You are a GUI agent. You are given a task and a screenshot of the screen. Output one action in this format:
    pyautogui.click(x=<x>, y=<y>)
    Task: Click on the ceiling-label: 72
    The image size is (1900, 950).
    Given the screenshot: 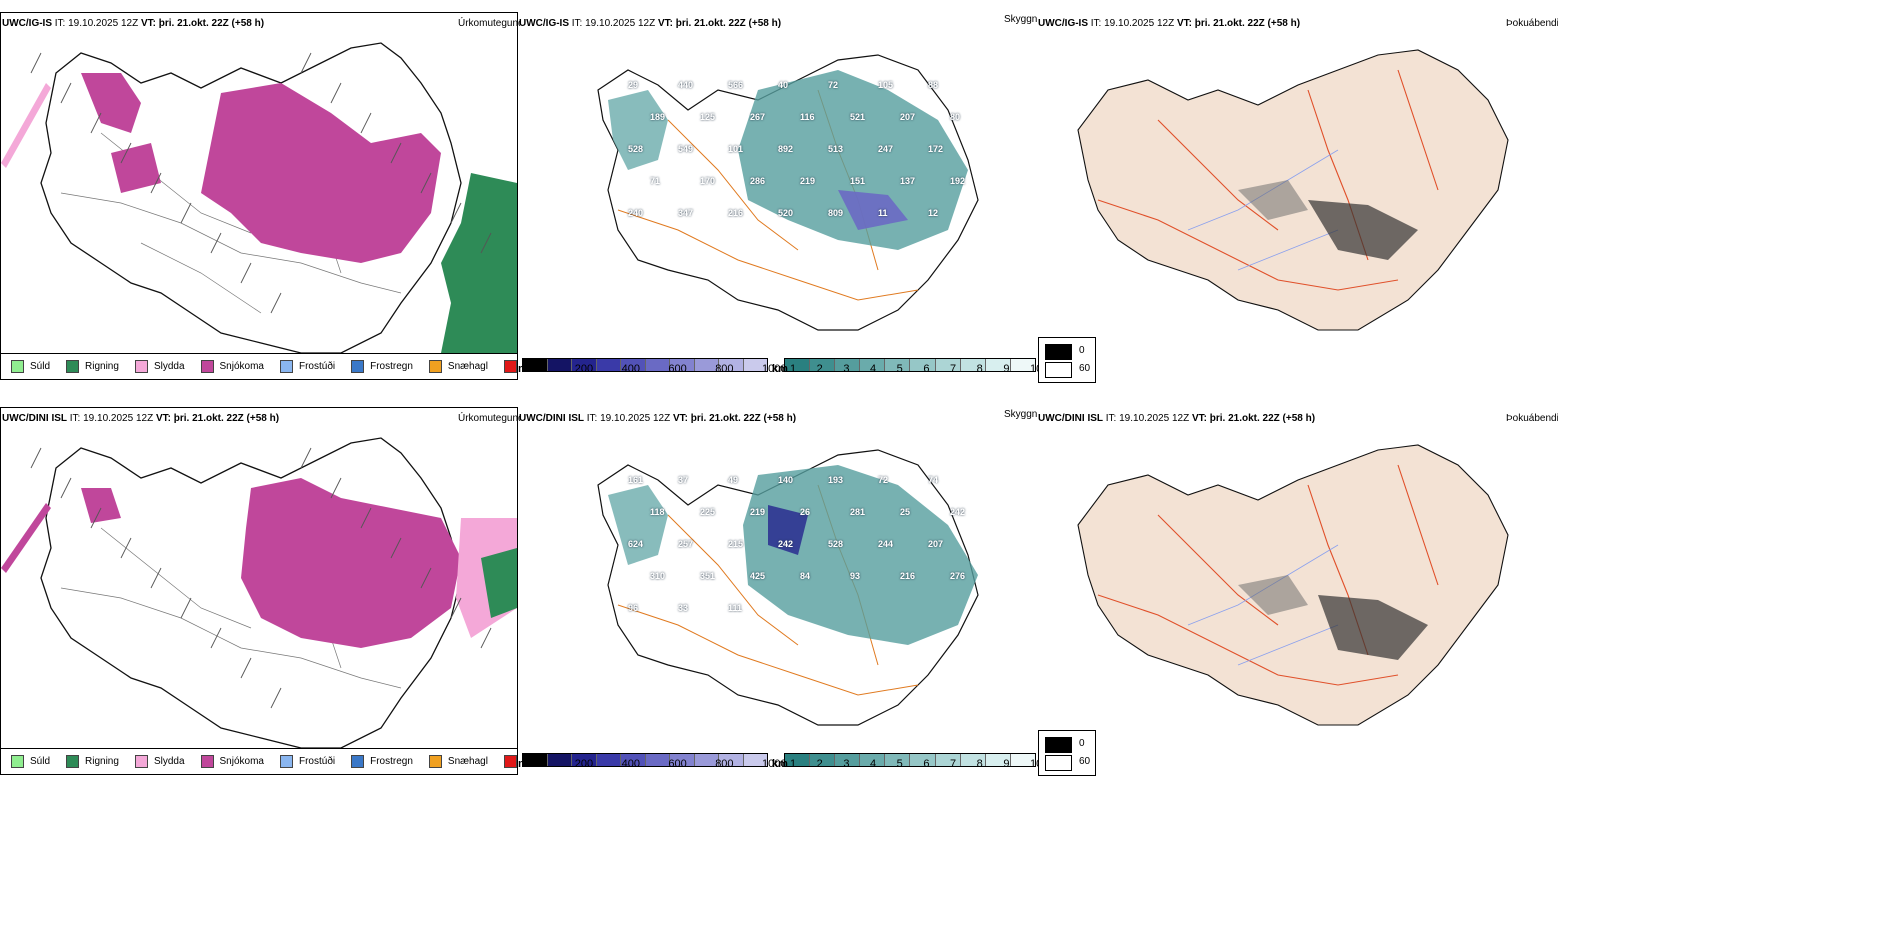 What is the action you would take?
    pyautogui.click(x=883, y=480)
    